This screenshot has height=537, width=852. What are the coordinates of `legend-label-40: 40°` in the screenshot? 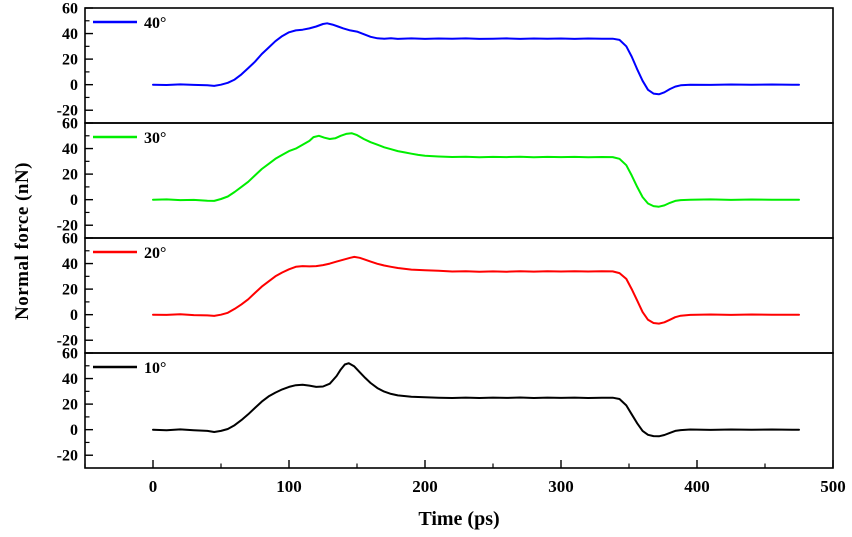 It's located at (155, 23).